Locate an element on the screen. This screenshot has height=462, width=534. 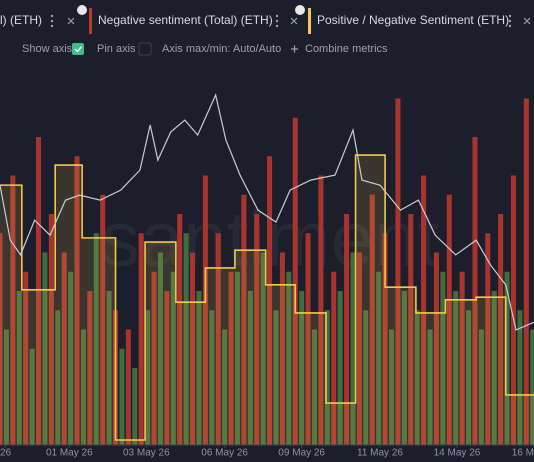
pin-axis-label: Pin axis is located at coordinates (116, 49).